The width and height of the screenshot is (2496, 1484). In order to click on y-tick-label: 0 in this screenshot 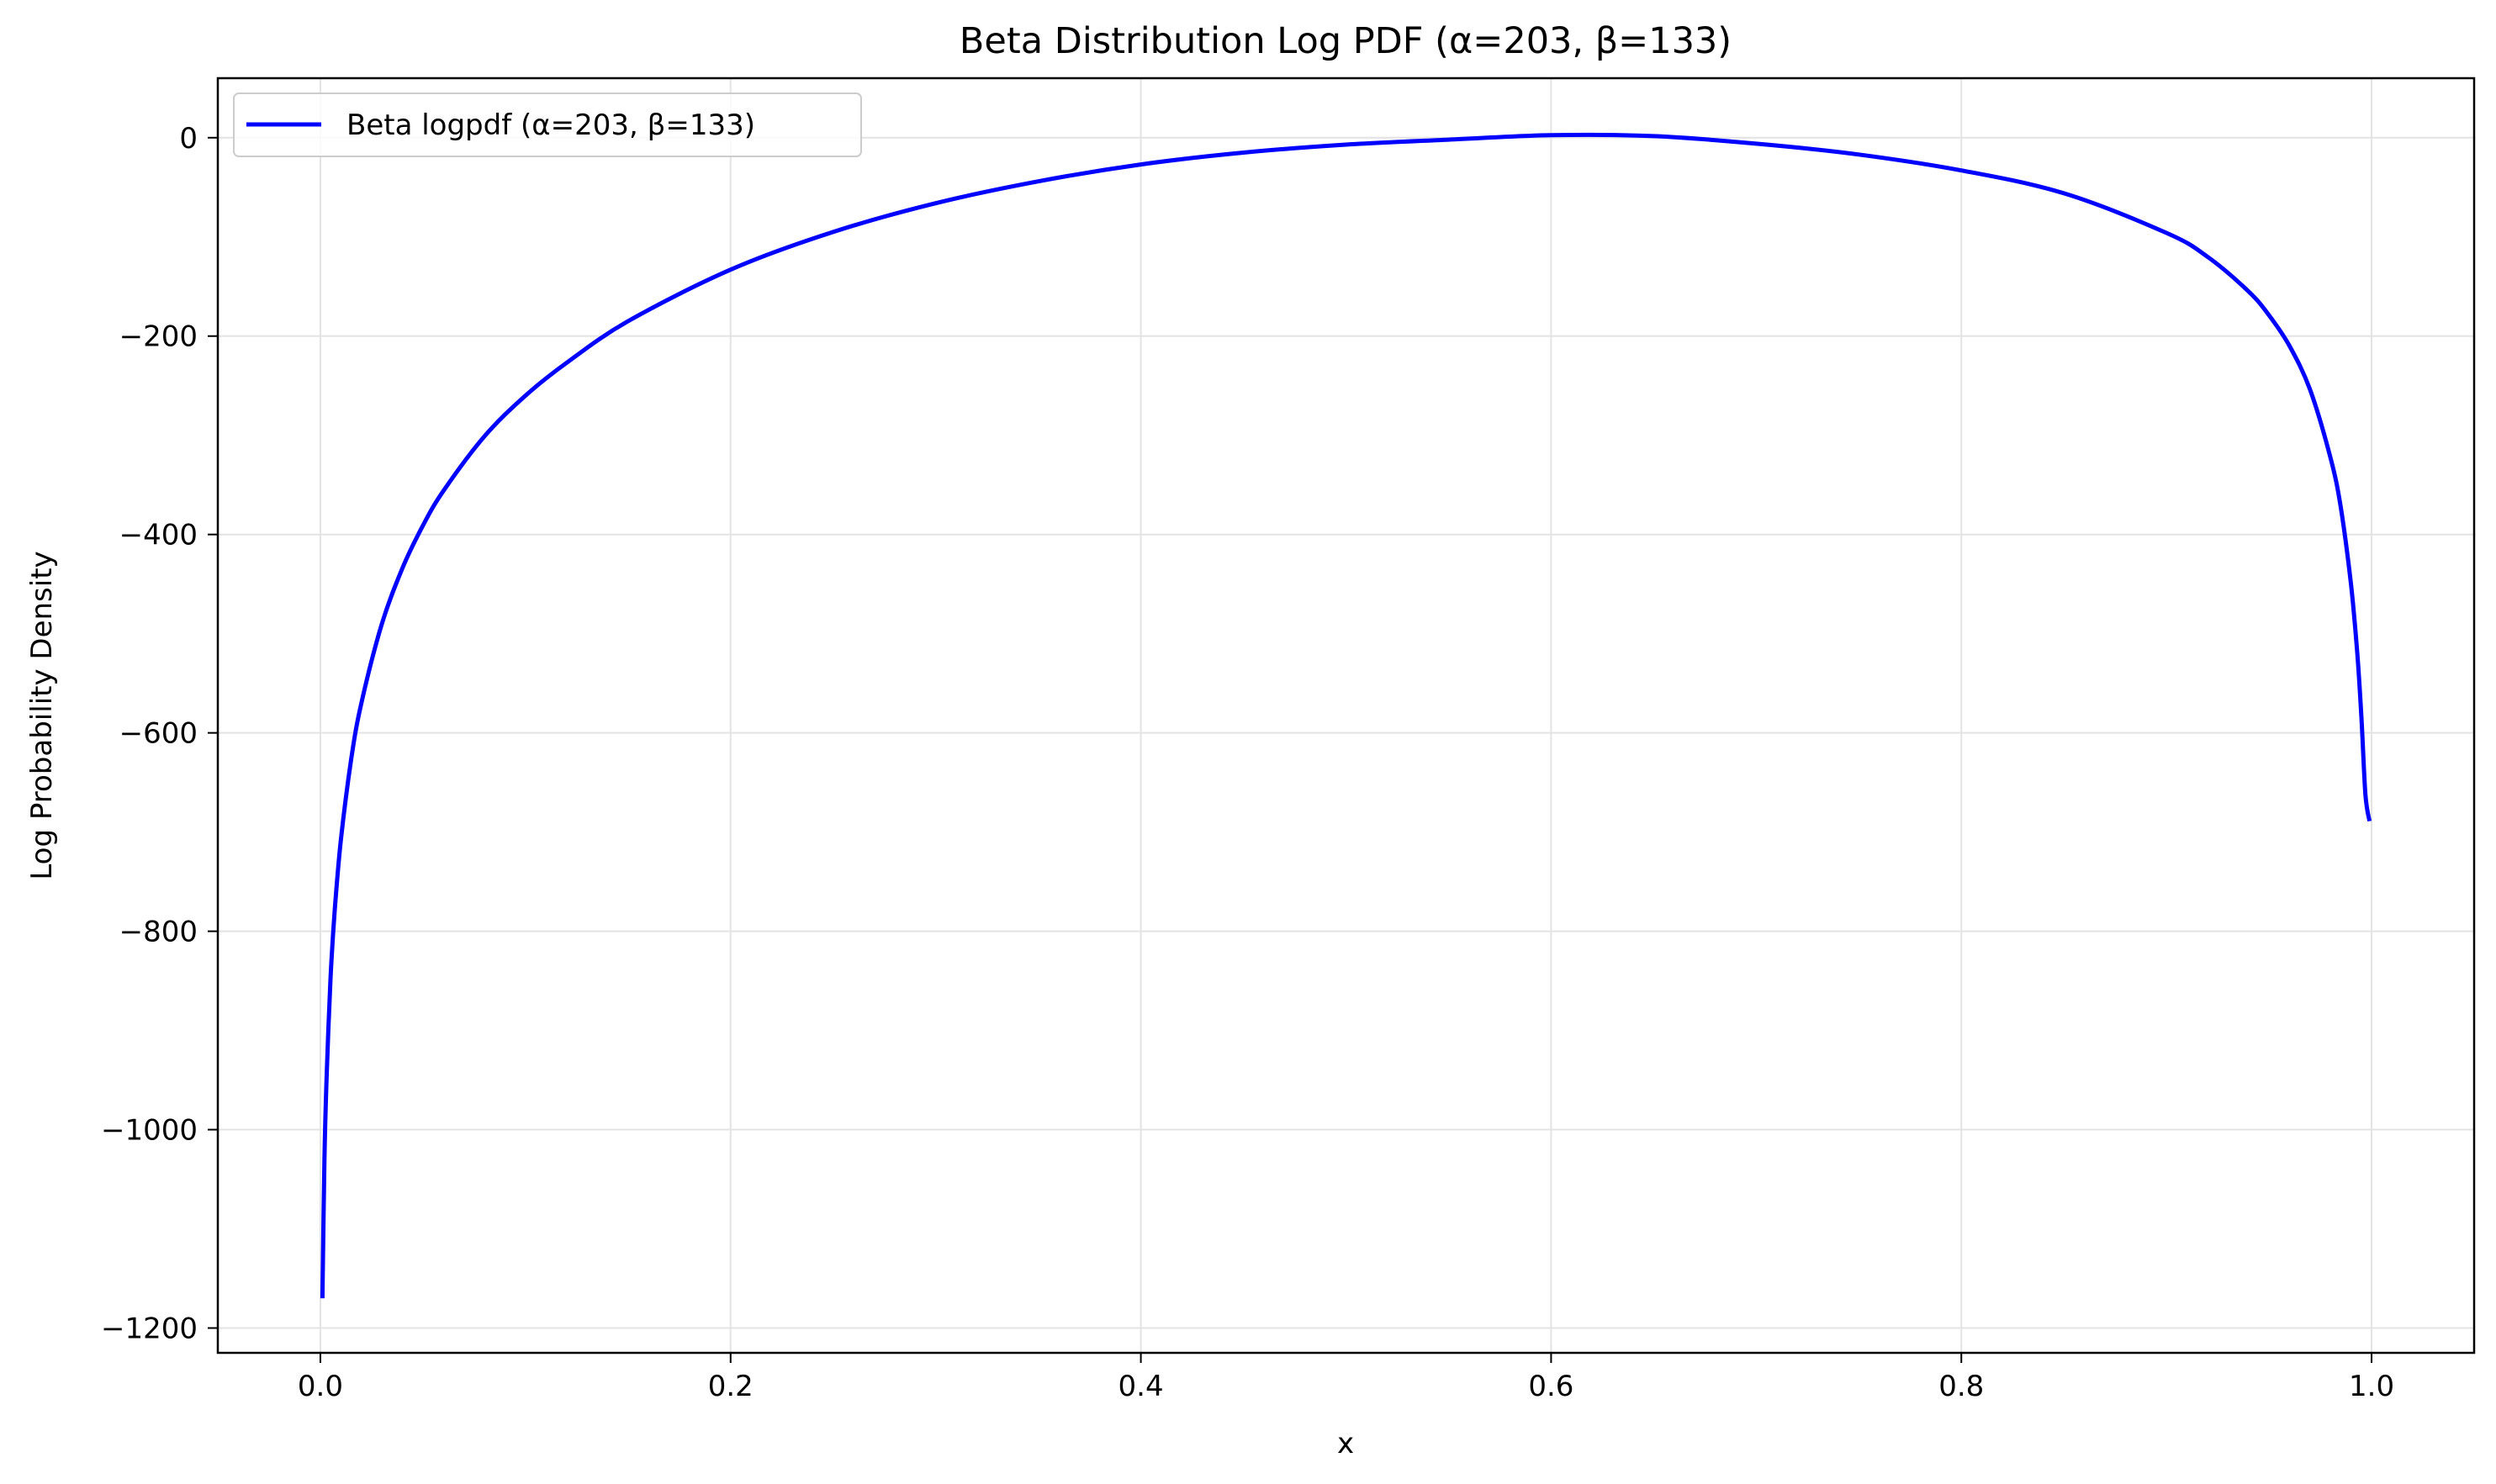, I will do `click(188, 139)`.